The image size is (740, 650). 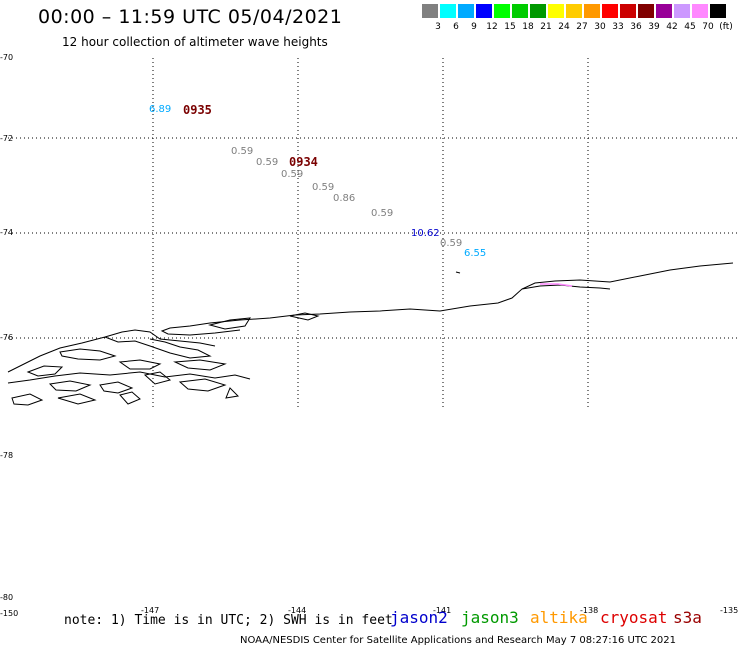 What do you see at coordinates (475, 253) in the screenshot?
I see `wave-height-value: 6.55` at bounding box center [475, 253].